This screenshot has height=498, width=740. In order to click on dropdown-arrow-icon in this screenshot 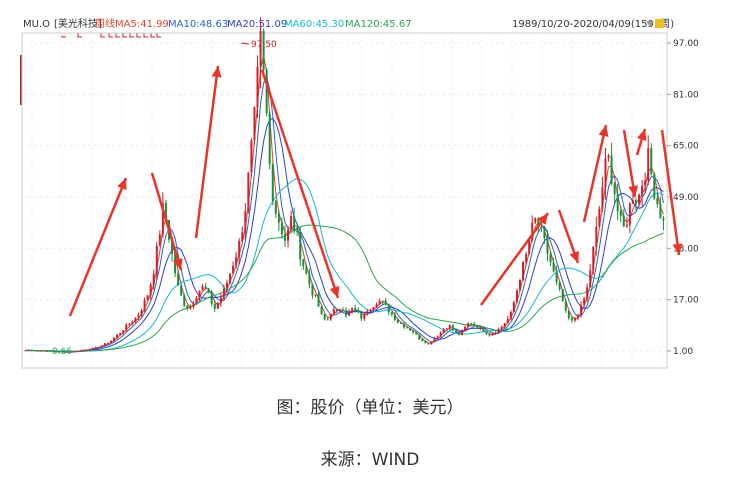, I will do `click(650, 24)`.